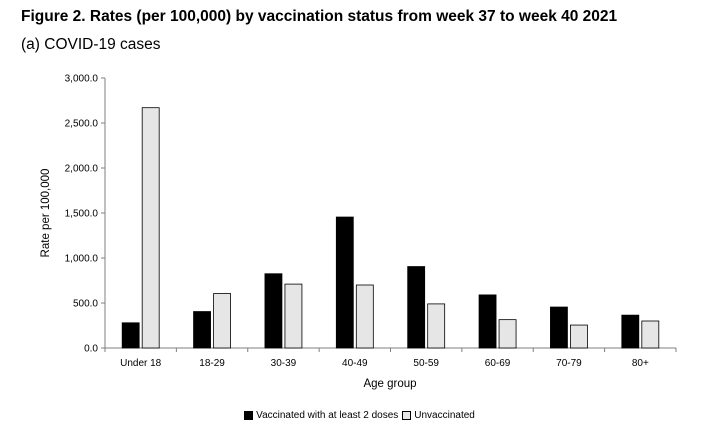 The width and height of the screenshot is (719, 435). What do you see at coordinates (569, 363) in the screenshot?
I see `x-tick-label: 70-79` at bounding box center [569, 363].